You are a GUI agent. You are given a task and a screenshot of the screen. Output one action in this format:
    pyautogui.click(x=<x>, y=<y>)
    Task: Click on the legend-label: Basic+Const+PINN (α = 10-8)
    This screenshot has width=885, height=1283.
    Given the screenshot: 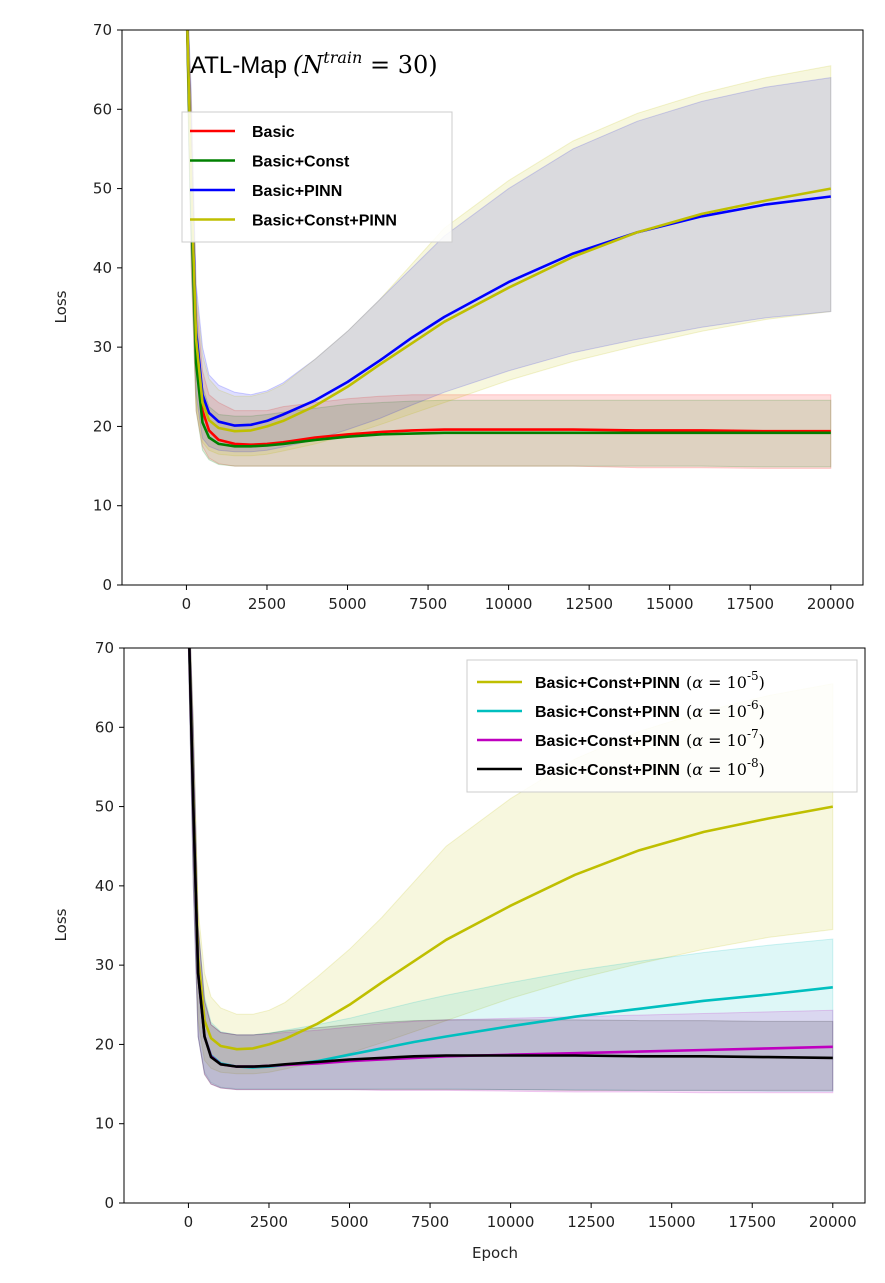 What is the action you would take?
    pyautogui.click(x=650, y=767)
    